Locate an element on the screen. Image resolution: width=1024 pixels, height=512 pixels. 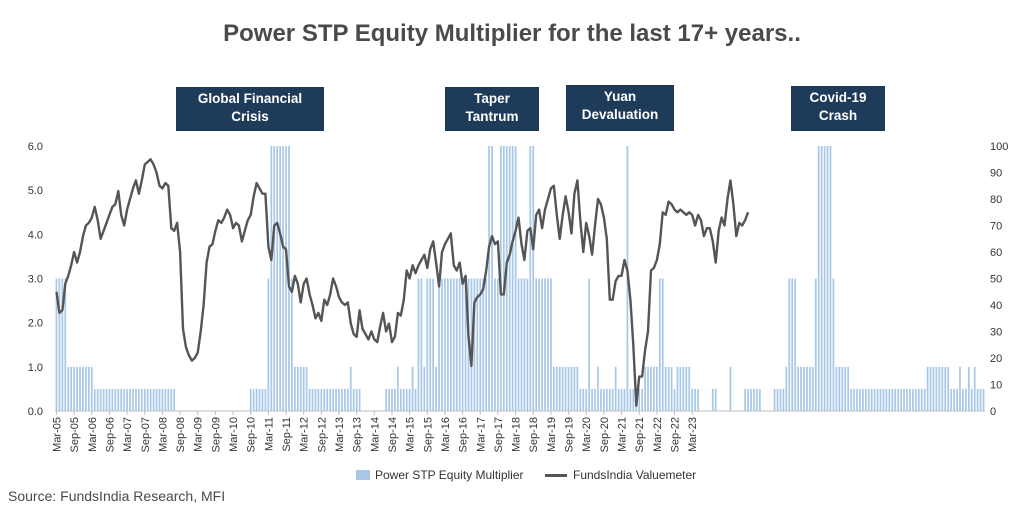
legend-item-line: FundsIndia Valuemeter is located at coordinates (620, 475).